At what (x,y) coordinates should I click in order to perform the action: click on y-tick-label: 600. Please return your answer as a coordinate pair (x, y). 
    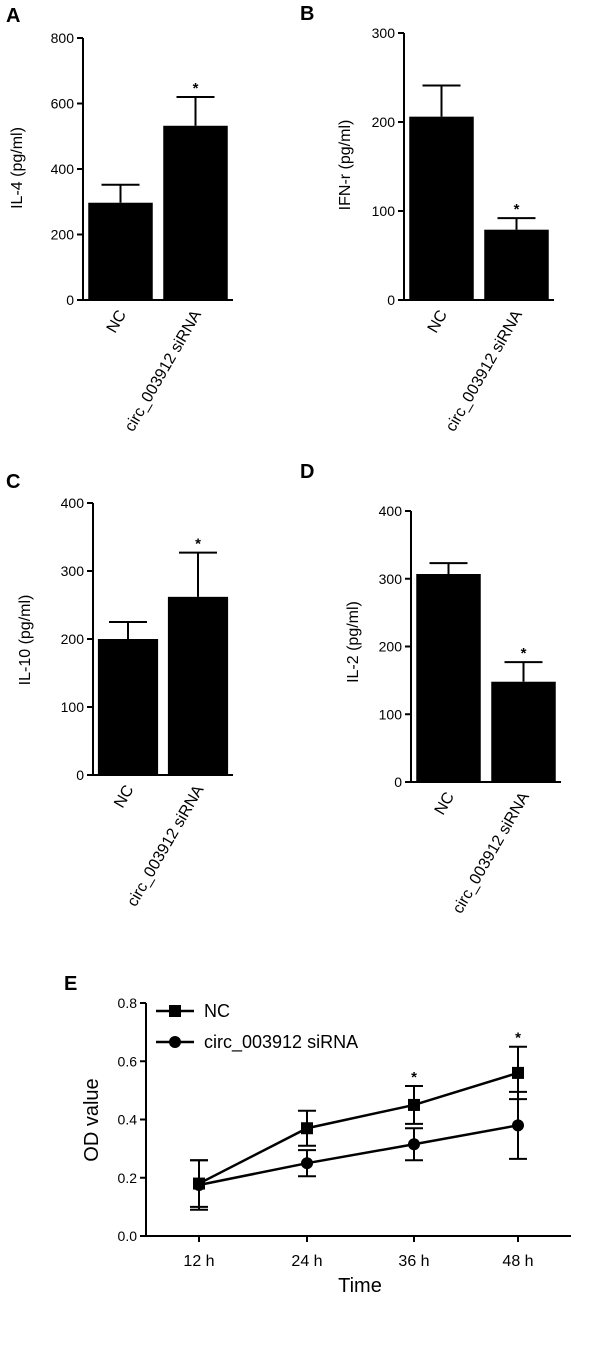
    Looking at the image, I should click on (63, 104).